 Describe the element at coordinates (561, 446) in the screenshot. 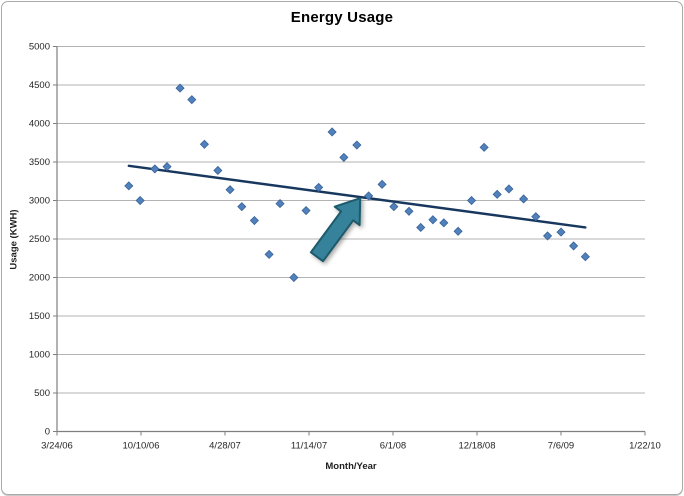

I see `x-tick-label: 7/6/09` at that location.